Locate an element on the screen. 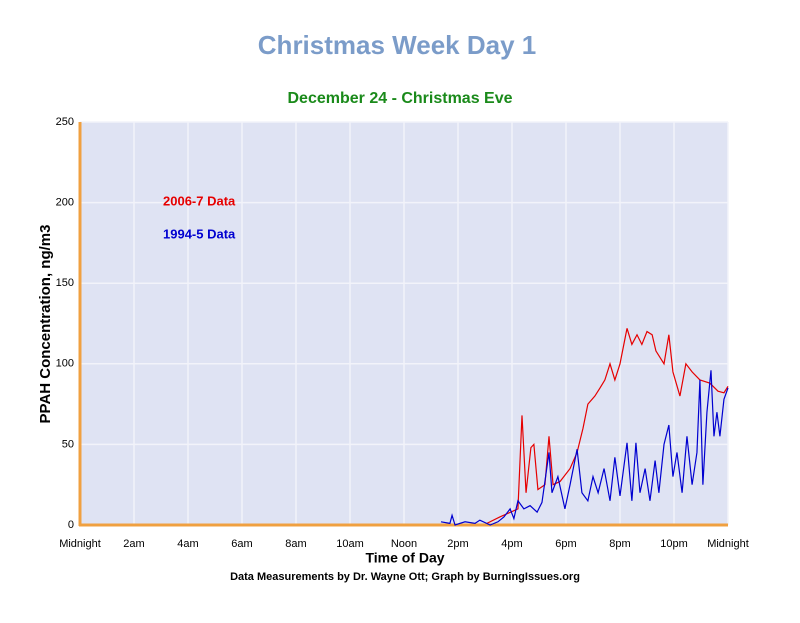 The width and height of the screenshot is (800, 623). x-tick-label: 8pm is located at coordinates (619, 544).